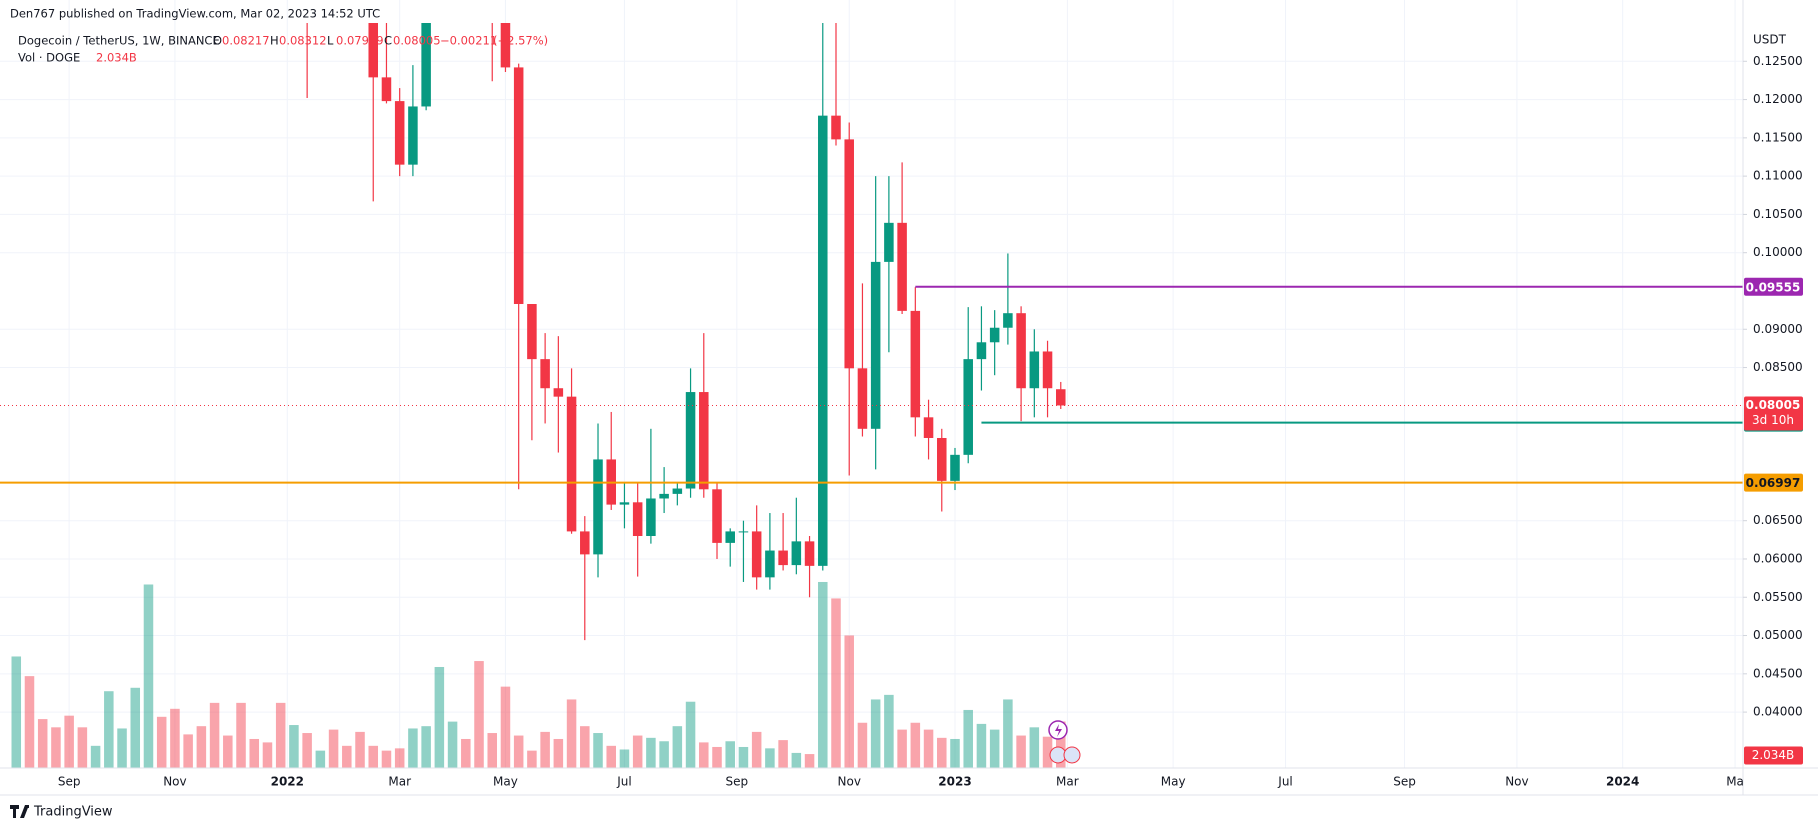 Image resolution: width=1818 pixels, height=830 pixels. I want to click on x-tick-label: Sep, so click(737, 782).